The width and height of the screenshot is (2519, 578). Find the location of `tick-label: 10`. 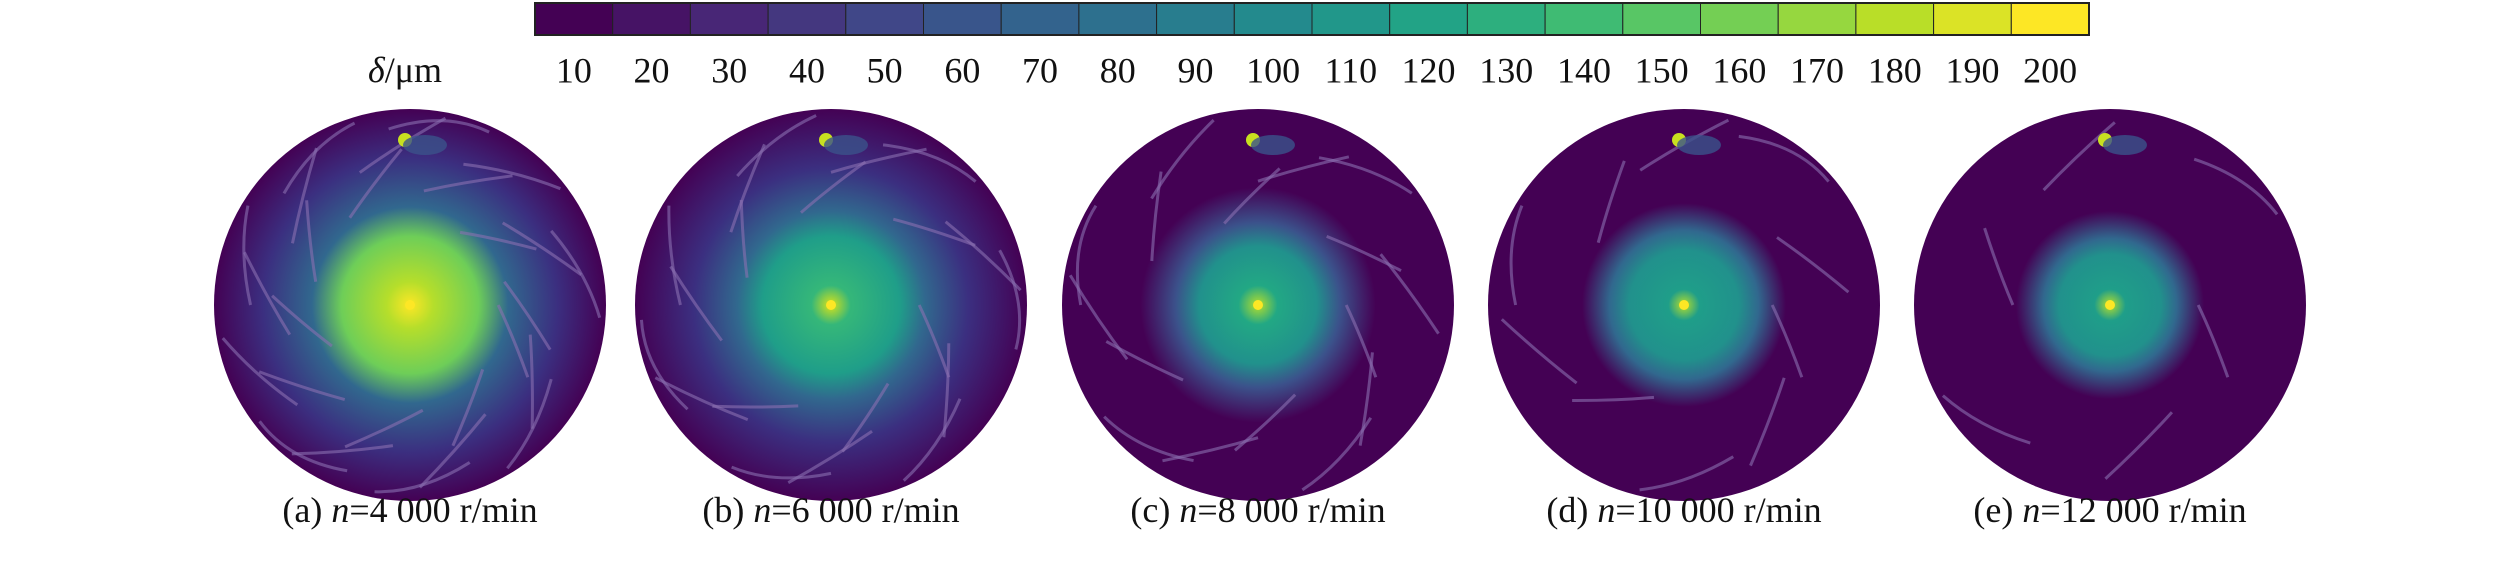

tick-label: 10 is located at coordinates (574, 70).